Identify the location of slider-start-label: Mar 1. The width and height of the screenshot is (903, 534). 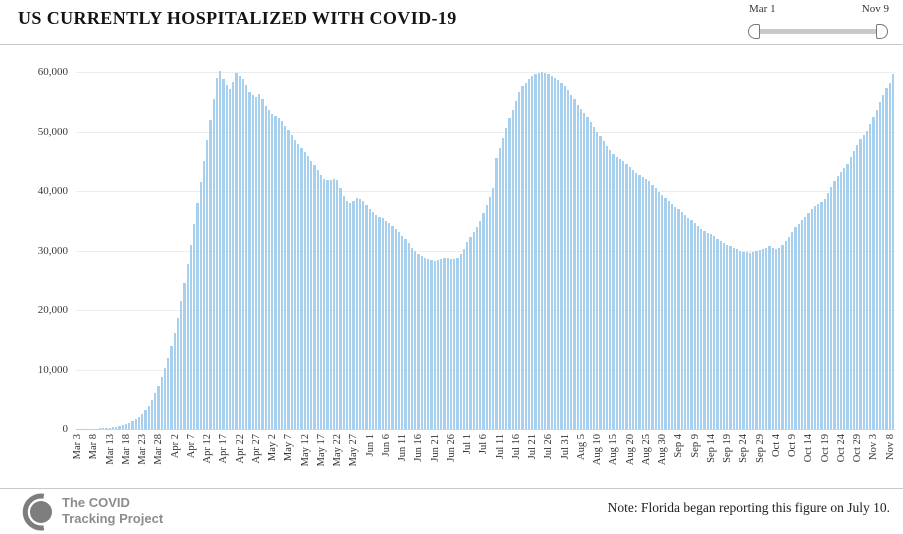
(762, 9).